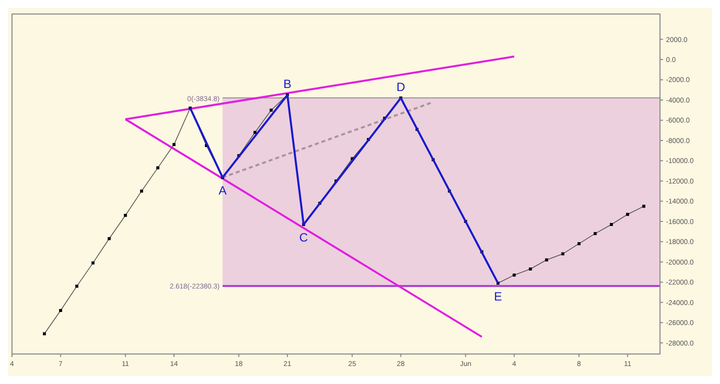 This screenshot has height=384, width=720. I want to click on annotation: E, so click(498, 296).